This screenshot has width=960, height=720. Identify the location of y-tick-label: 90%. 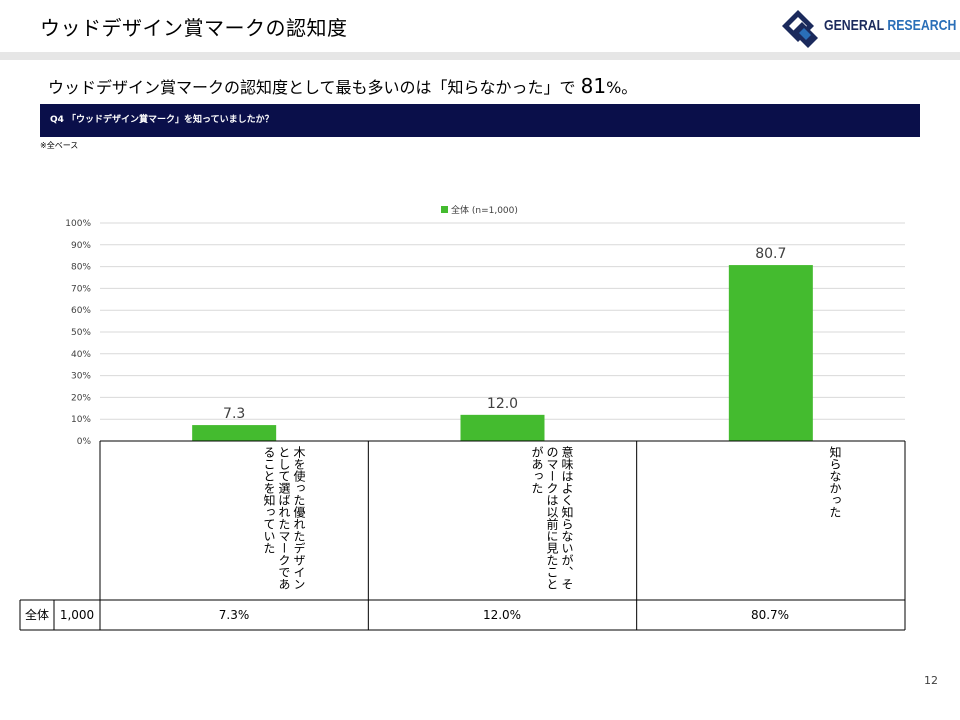
(81, 246).